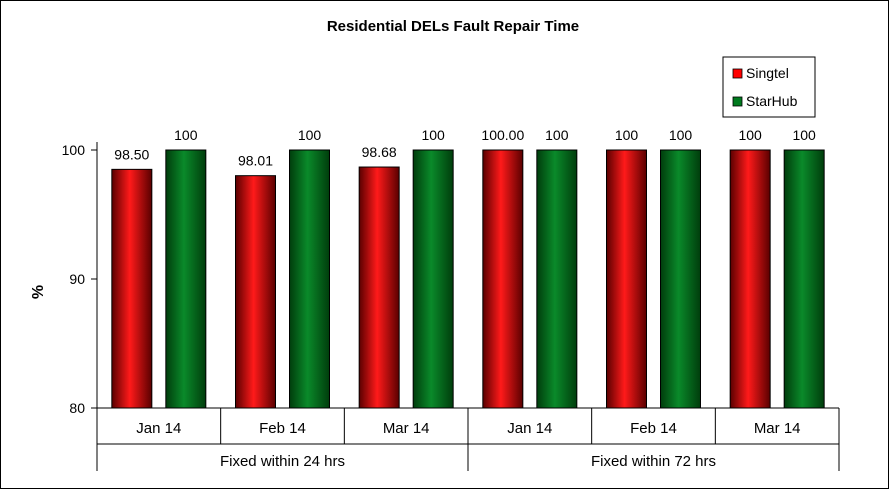 The image size is (889, 493). Describe the element at coordinates (379, 152) in the screenshot. I see `data-label-singtel: 98.68` at that location.